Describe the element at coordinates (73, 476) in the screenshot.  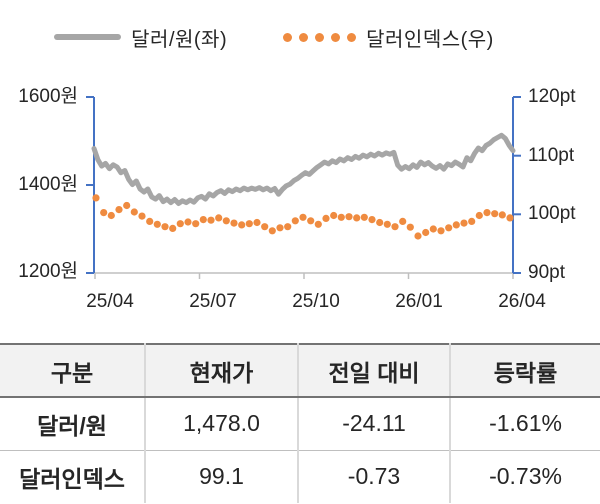
I see `row-label-dollarindex: 달러인덱스` at that location.